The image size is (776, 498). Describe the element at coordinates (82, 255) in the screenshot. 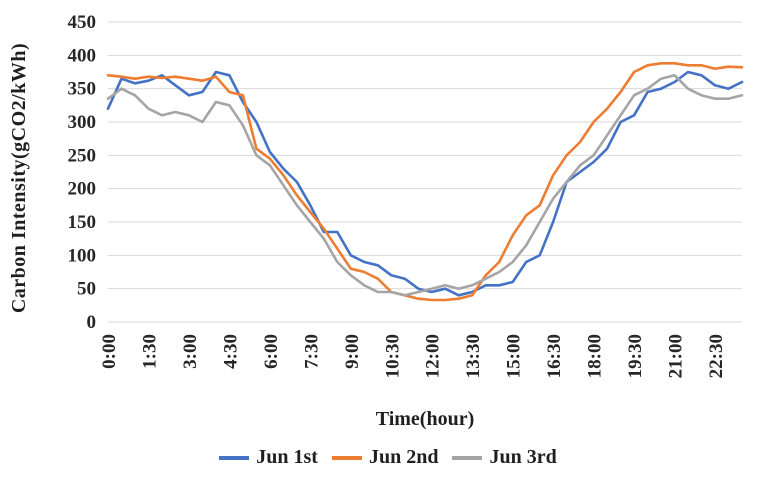

I see `svg-text: 100` at that location.